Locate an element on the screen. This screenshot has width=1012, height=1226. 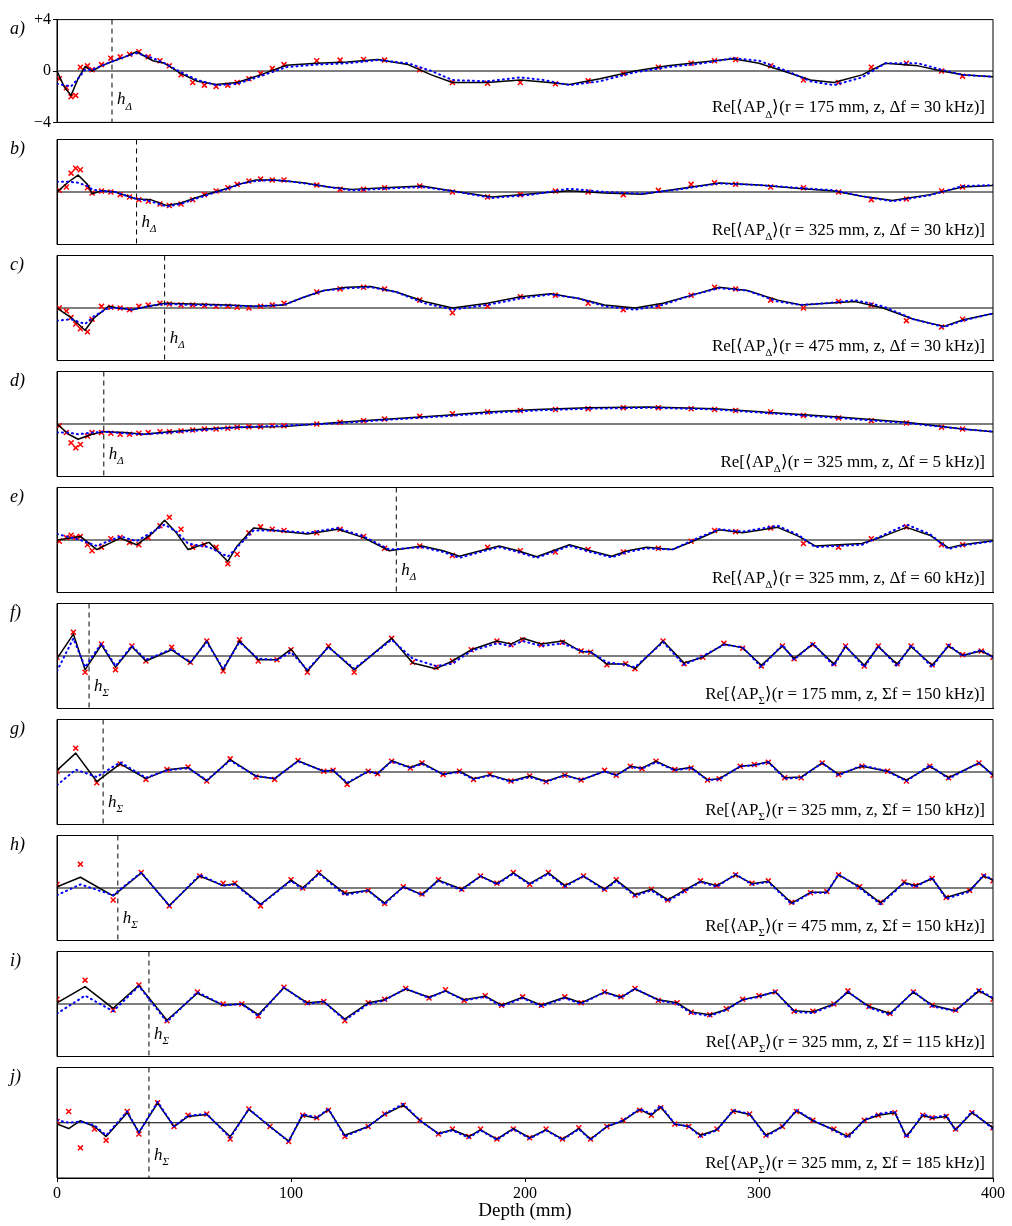
chart-title: j) is located at coordinates (14, 1076).